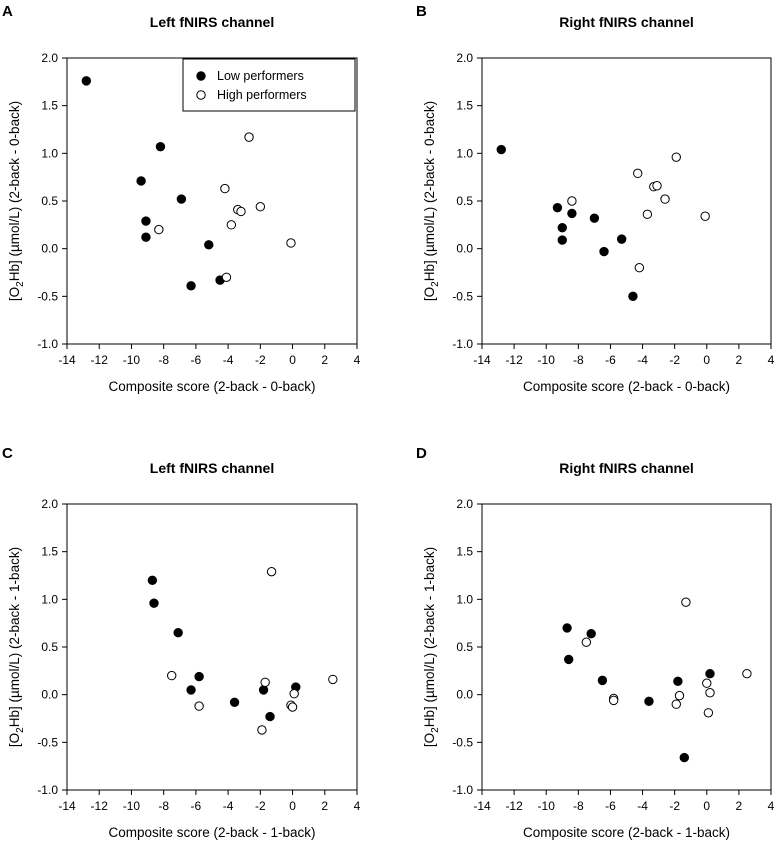  Describe the element at coordinates (212, 22) in the screenshot. I see `chart-title: Left fNIRS channel` at that location.